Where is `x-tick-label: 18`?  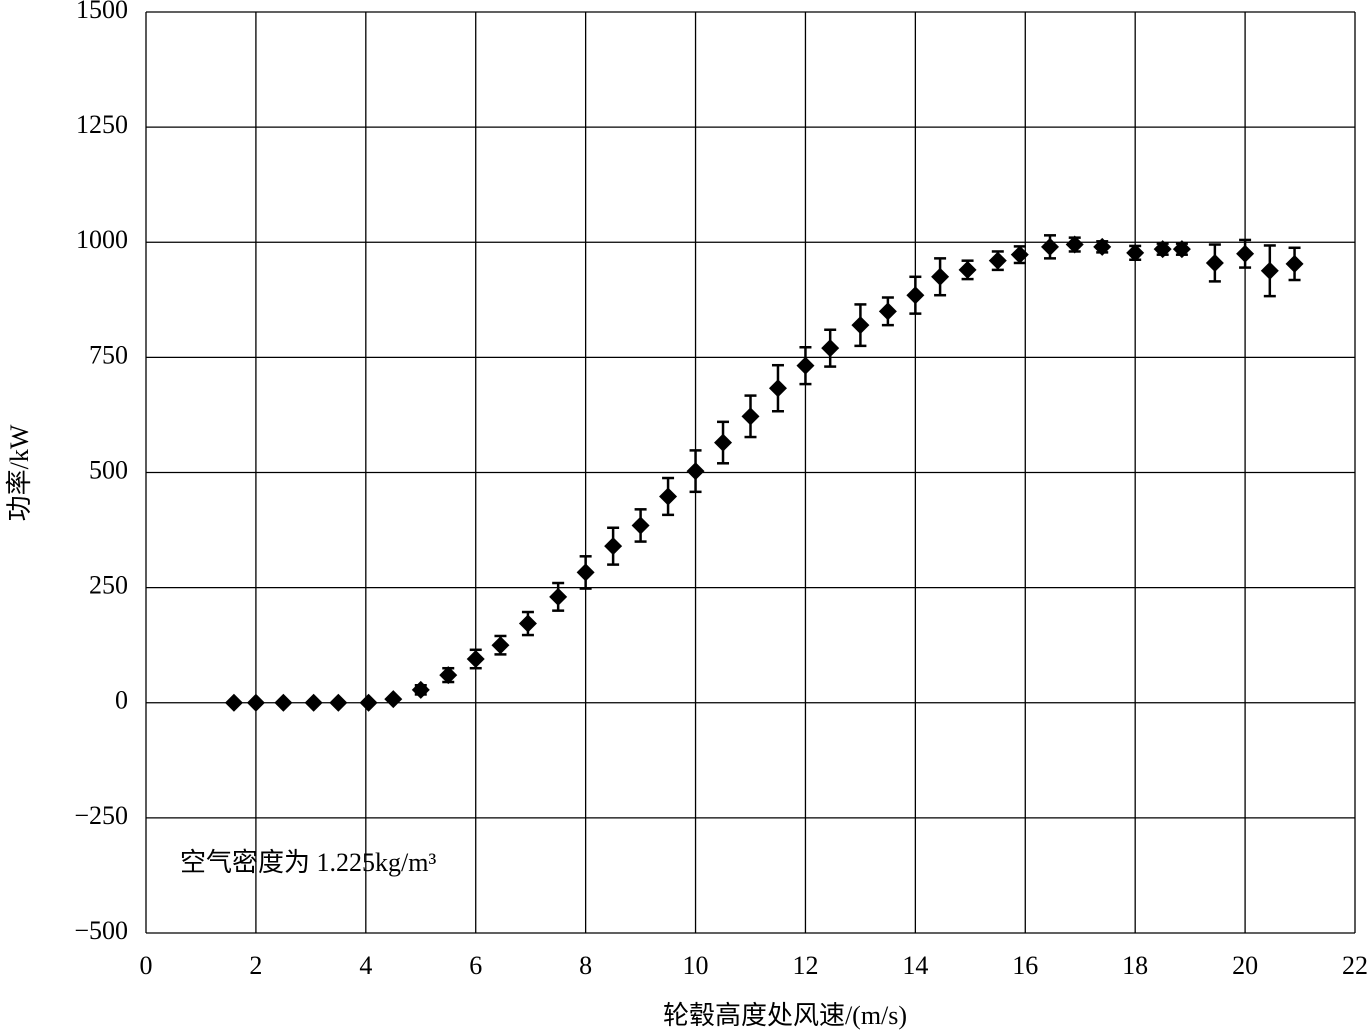 x-tick-label: 18 is located at coordinates (1135, 965).